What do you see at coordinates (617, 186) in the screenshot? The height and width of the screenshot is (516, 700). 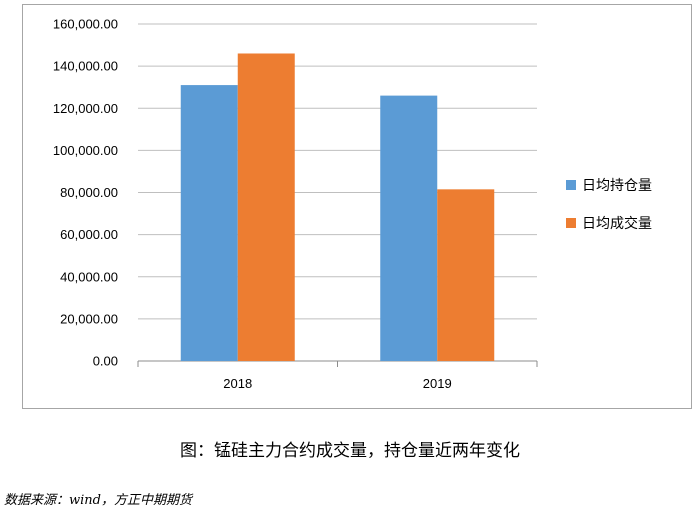 I see `legend-label: 日均持仓量` at bounding box center [617, 186].